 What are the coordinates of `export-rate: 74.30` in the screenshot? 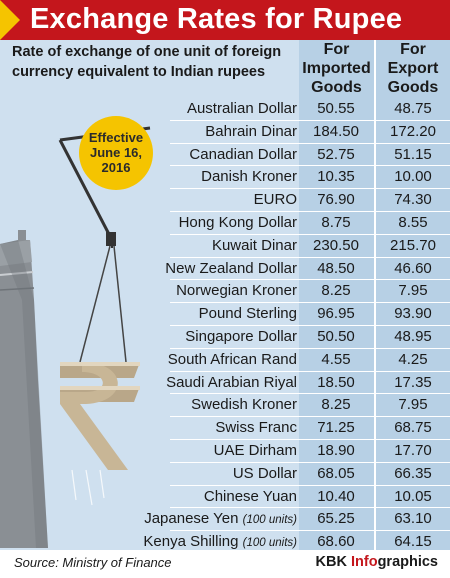 It's located at (413, 200).